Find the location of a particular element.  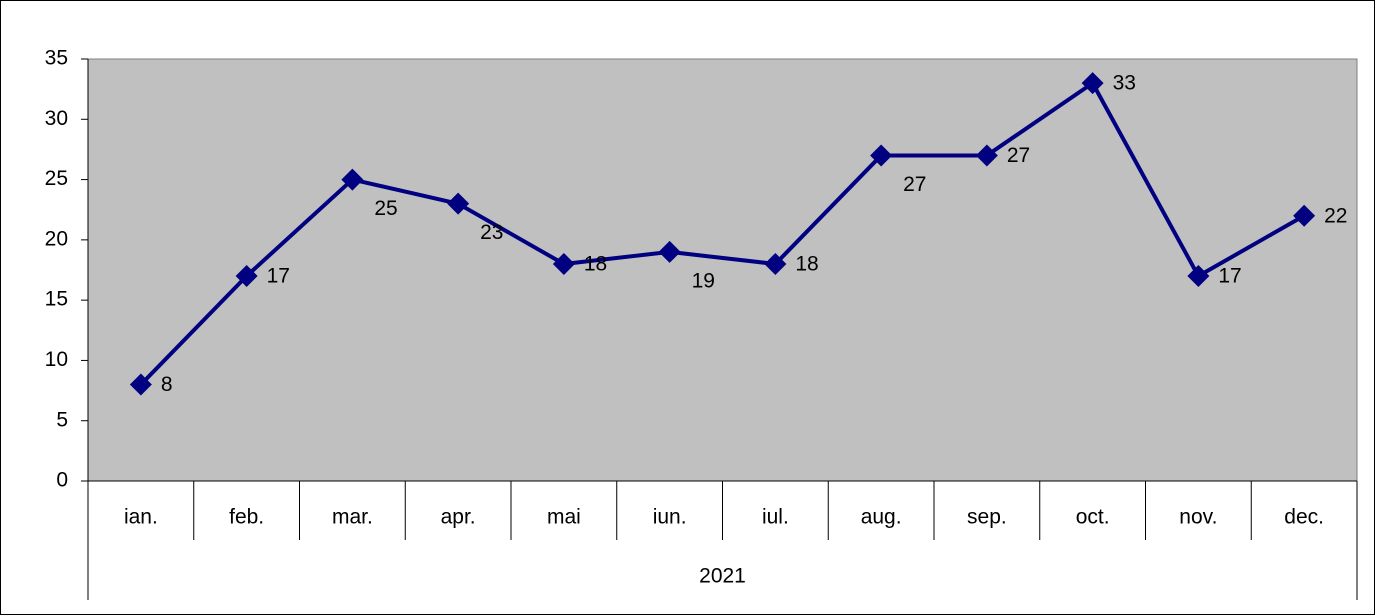

data-label: 8 is located at coordinates (167, 384).